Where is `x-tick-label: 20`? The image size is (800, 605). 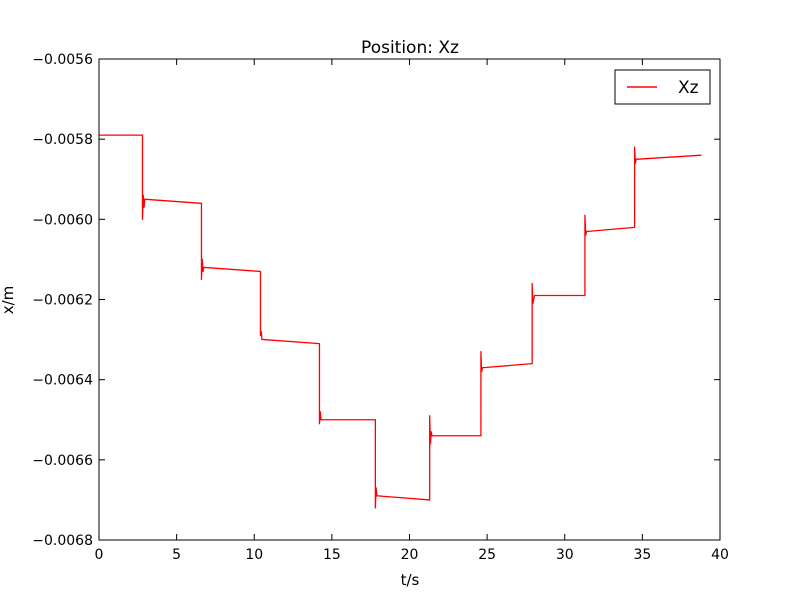
x-tick-label: 20 is located at coordinates (410, 555).